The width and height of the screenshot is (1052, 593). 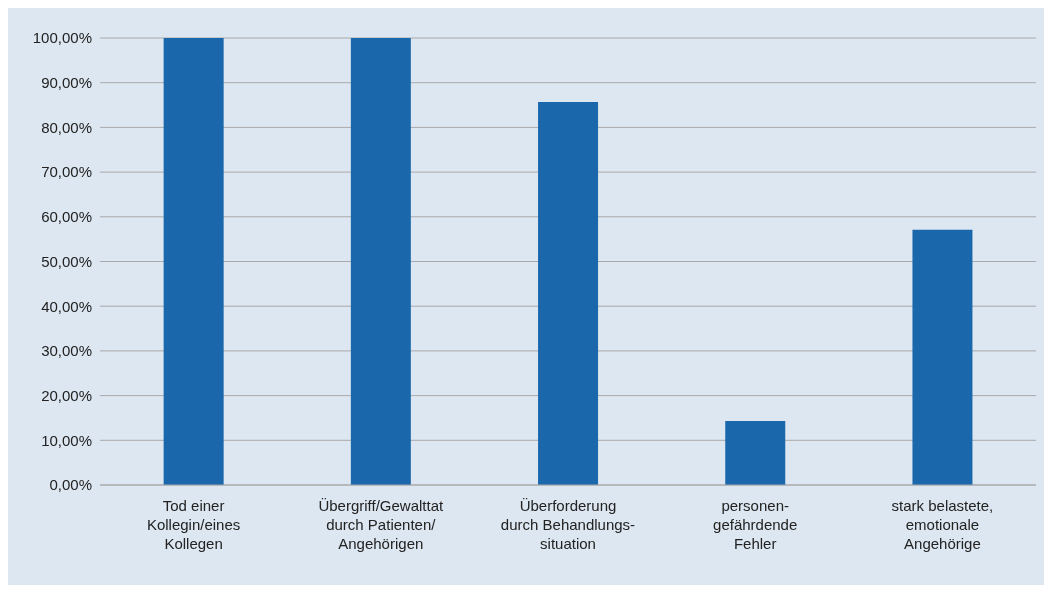 I want to click on y-tick-label: 0,00%, so click(x=70, y=485).